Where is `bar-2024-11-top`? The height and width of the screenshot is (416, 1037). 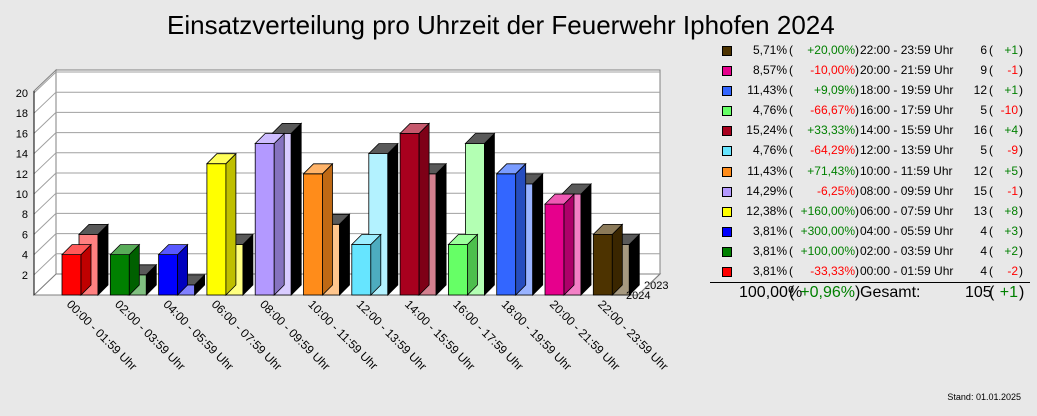 bar-2024-11-top is located at coordinates (608, 229).